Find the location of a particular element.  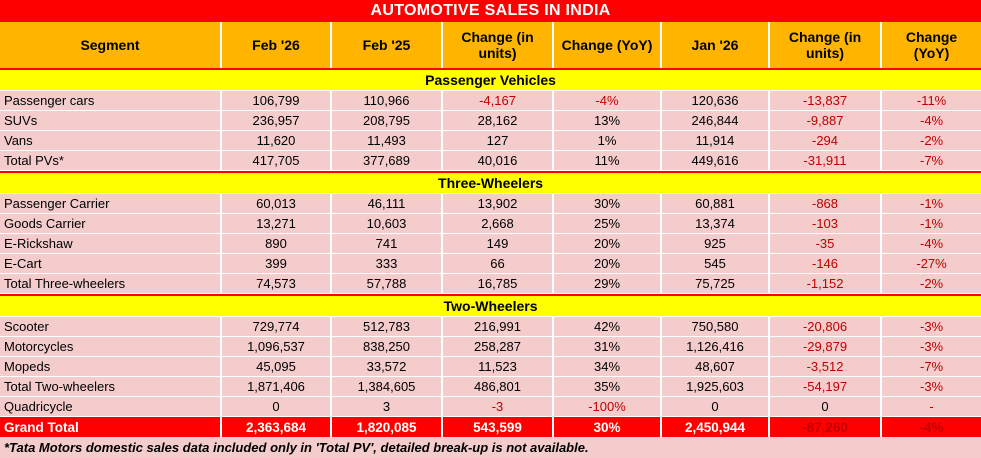

value-cell: 74,573 is located at coordinates (275, 284).